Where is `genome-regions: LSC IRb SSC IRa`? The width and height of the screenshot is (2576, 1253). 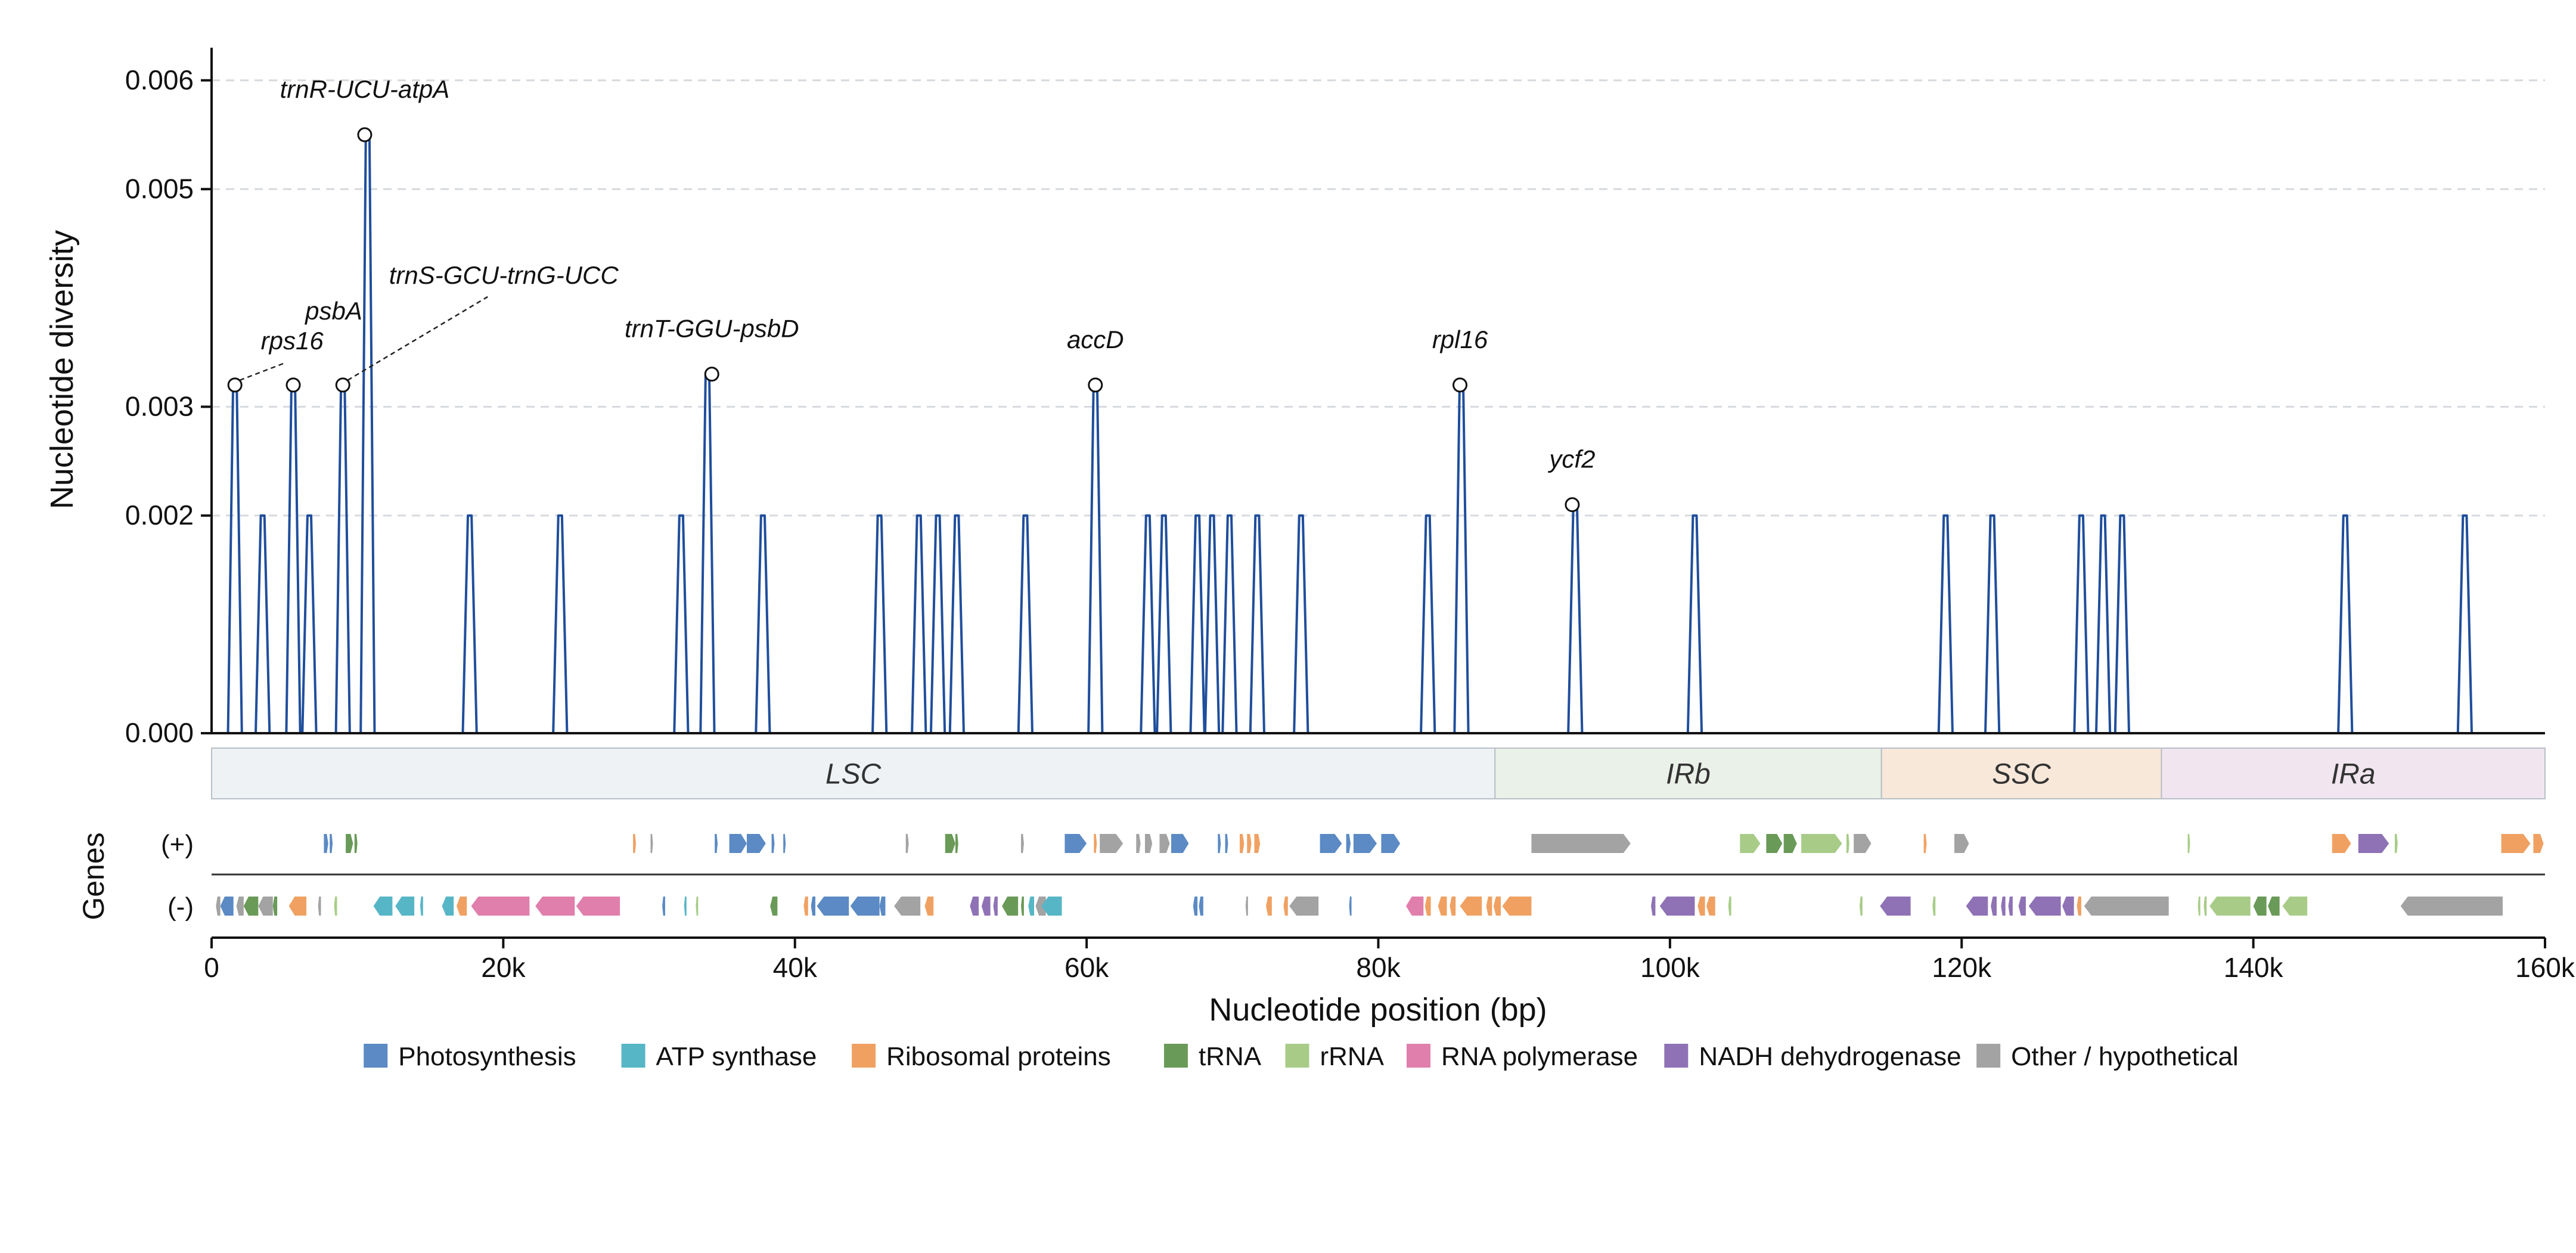
genome-regions: LSC IRb SSC IRa is located at coordinates (1378, 773).